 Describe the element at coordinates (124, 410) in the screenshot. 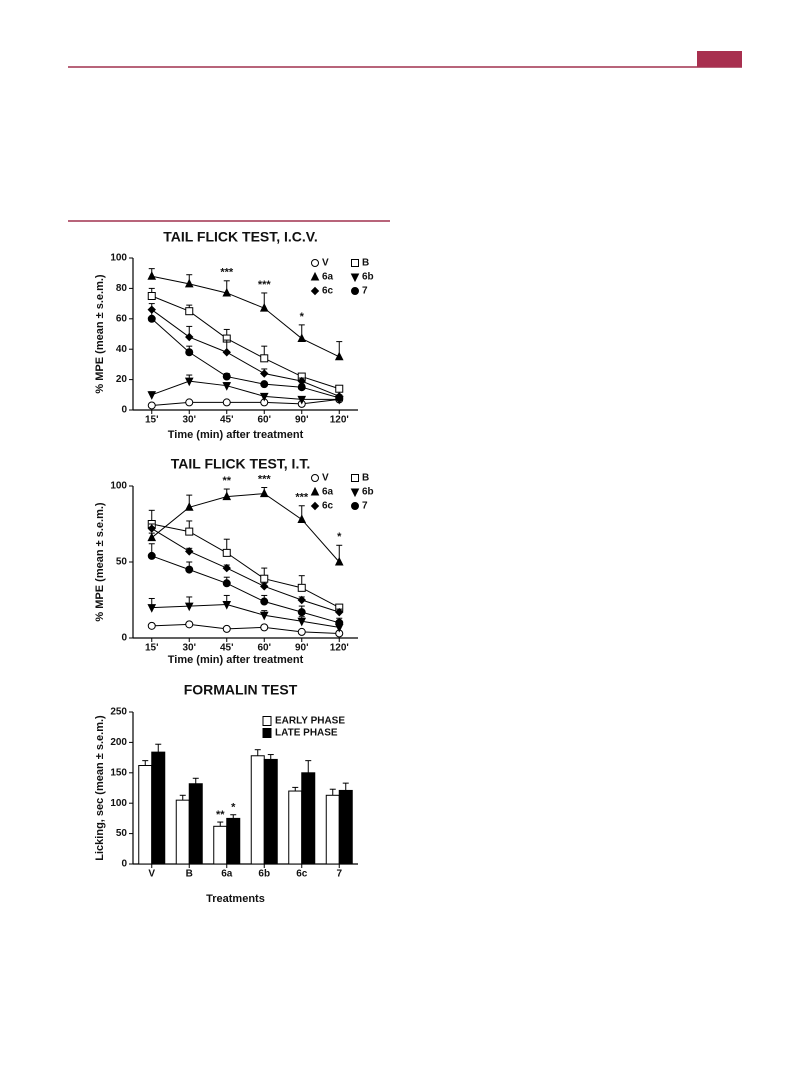

I see `y-tick-label: 0` at that location.